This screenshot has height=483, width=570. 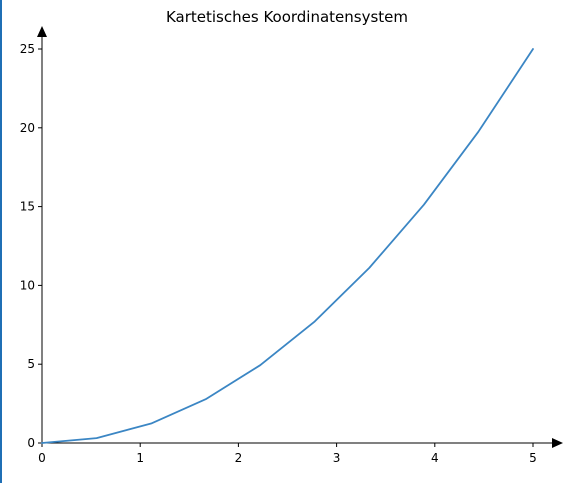 What do you see at coordinates (239, 458) in the screenshot?
I see `x-tick-label: 2` at bounding box center [239, 458].